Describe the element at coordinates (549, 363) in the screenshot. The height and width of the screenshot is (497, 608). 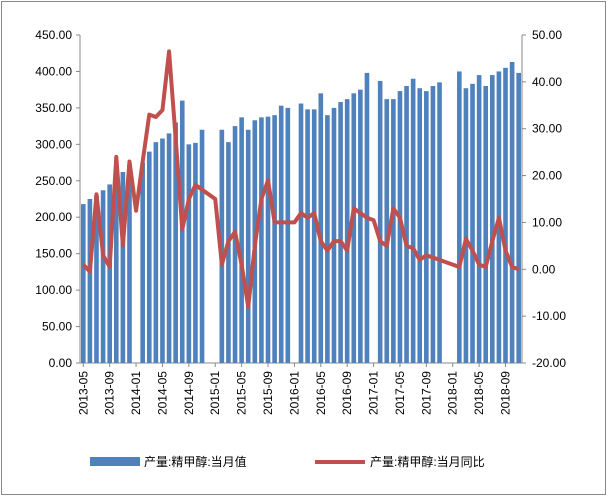
I see `y2-tick-label: -20.00` at that location.